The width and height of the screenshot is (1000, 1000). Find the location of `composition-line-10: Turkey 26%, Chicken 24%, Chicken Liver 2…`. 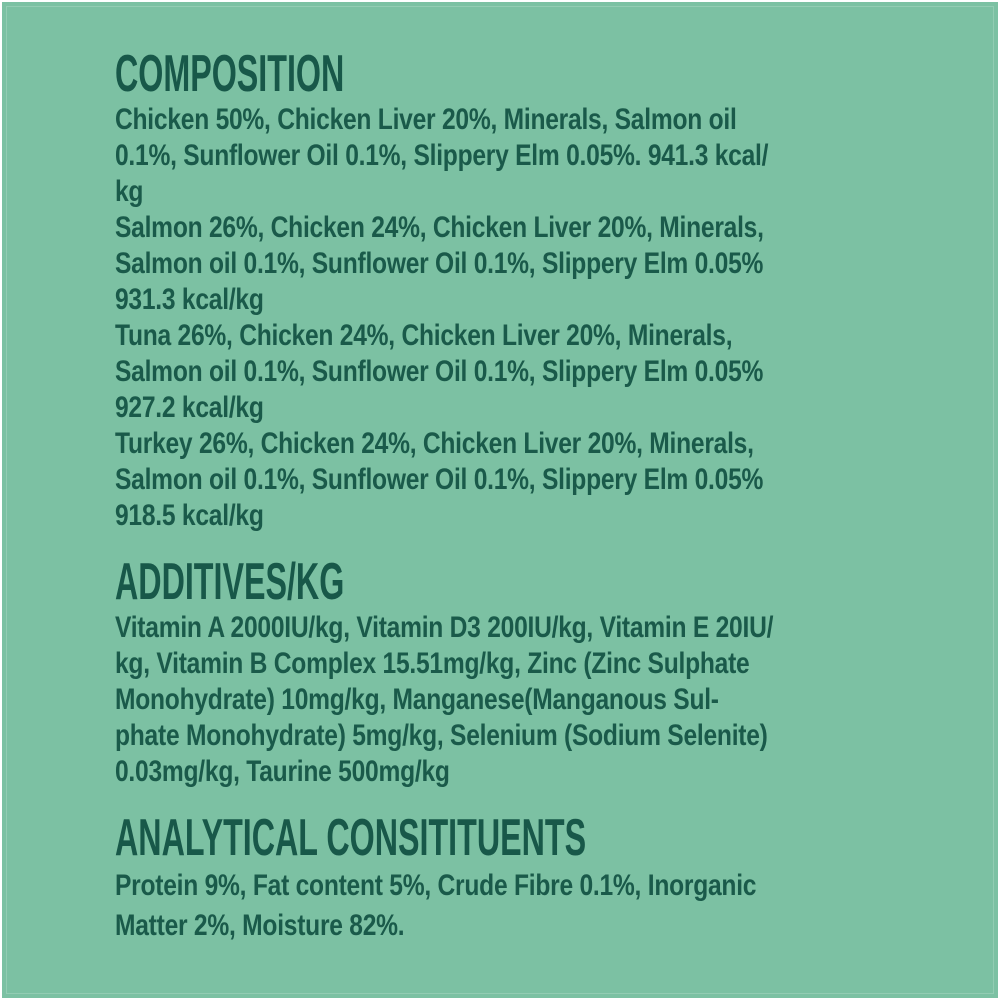

composition-line-10: Turkey 26%, Chicken 24%, Chicken Liver 2… is located at coordinates (434, 443).